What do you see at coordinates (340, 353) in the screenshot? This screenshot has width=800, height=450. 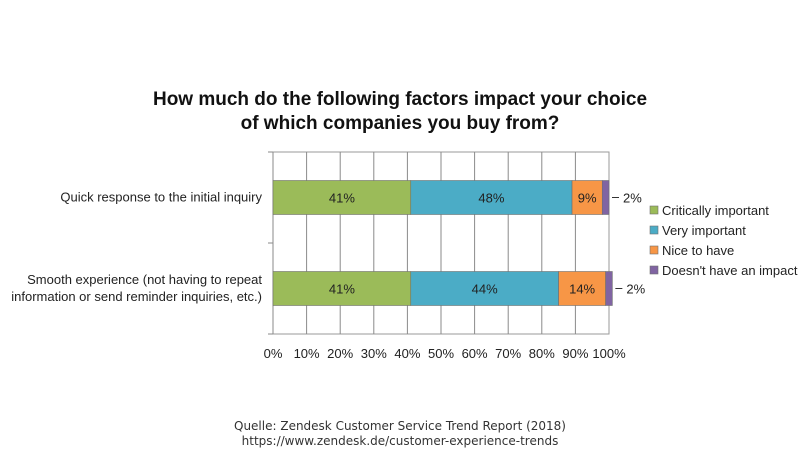 I see `x-tick-label: 20%` at bounding box center [340, 353].